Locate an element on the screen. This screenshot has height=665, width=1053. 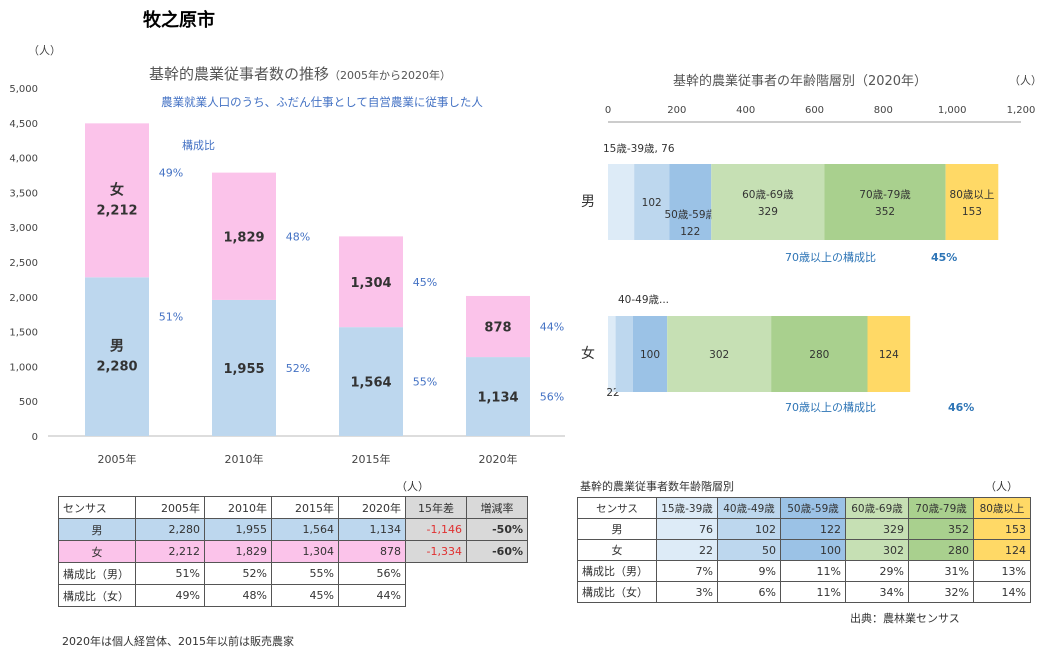
ratio-label: 構成比 is located at coordinates (198, 145).